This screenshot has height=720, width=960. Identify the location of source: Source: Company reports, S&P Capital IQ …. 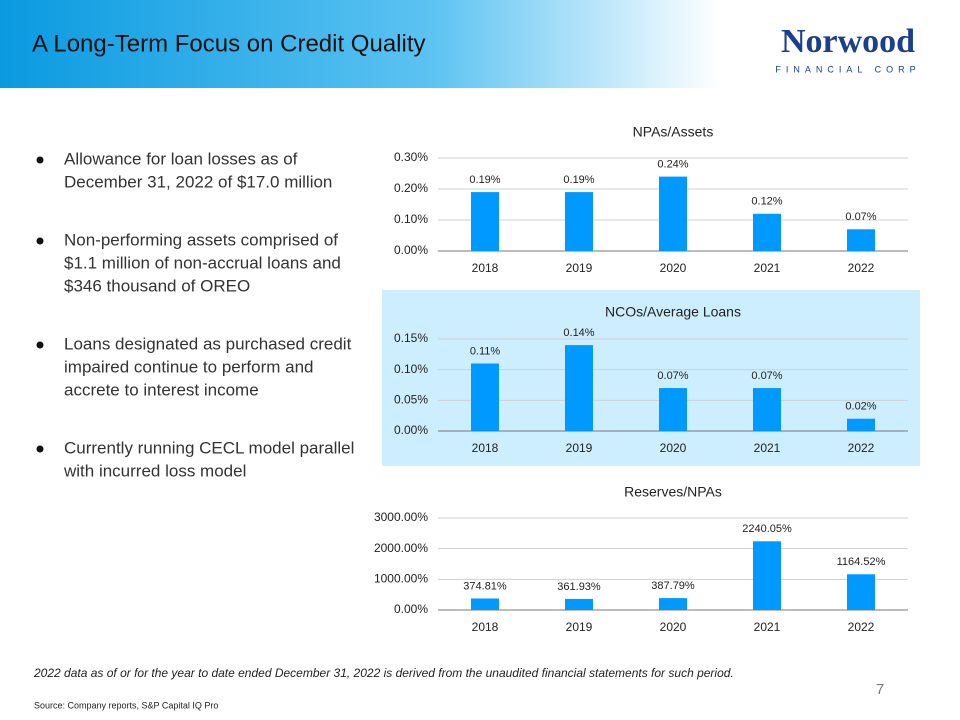
(126, 705).